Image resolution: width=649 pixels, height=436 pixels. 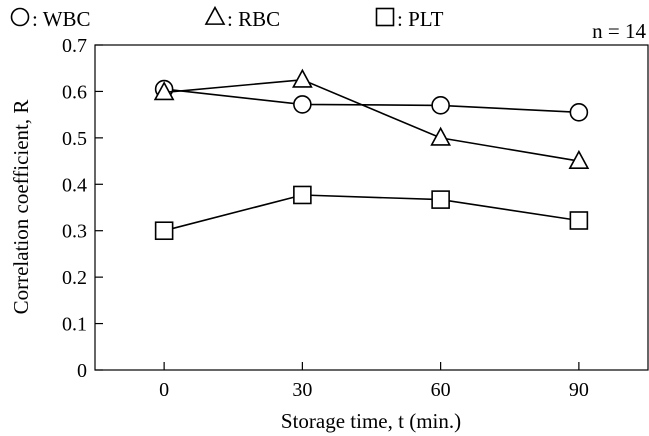 I want to click on y-tick-label: 0, so click(x=82, y=371).